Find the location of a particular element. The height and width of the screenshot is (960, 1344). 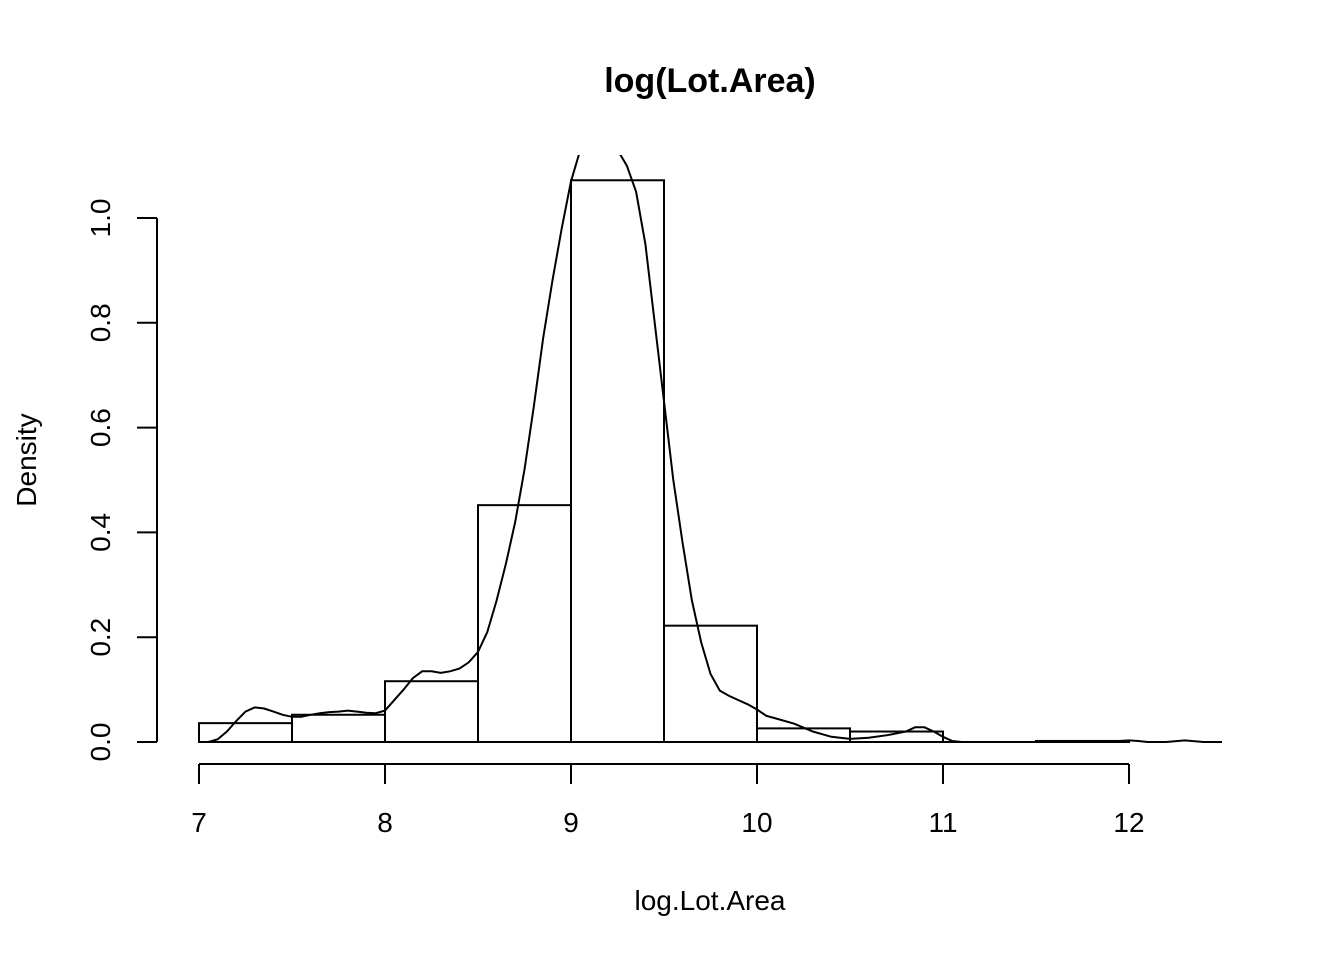

chart-title: log(Lot.Area) is located at coordinates (710, 81).